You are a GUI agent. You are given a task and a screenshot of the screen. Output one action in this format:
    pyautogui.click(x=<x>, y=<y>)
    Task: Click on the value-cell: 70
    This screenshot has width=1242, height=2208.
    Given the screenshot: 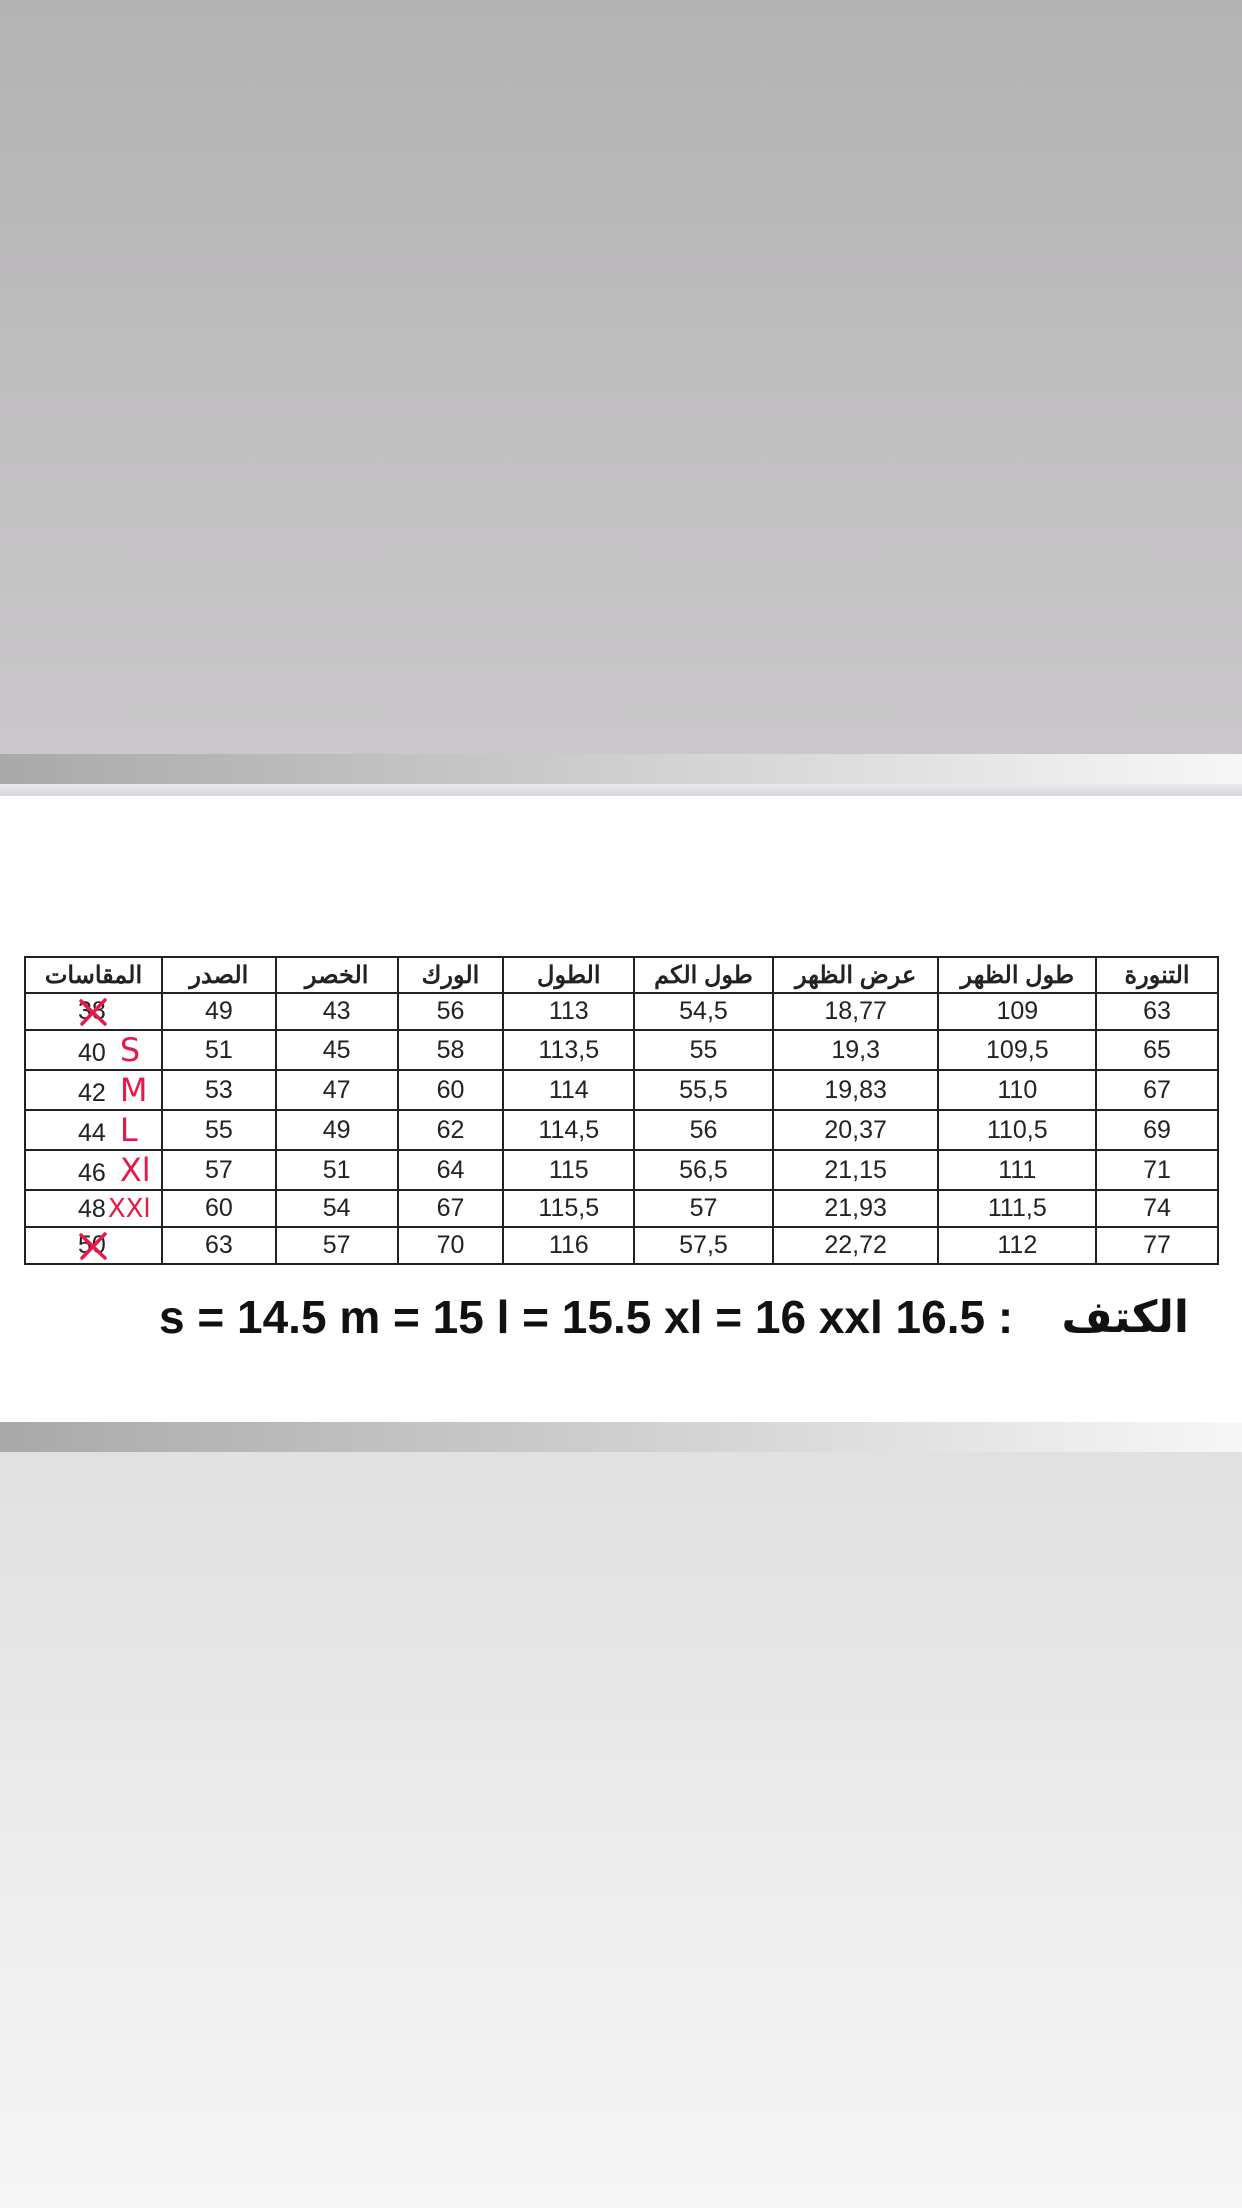 What is the action you would take?
    pyautogui.click(x=450, y=1245)
    